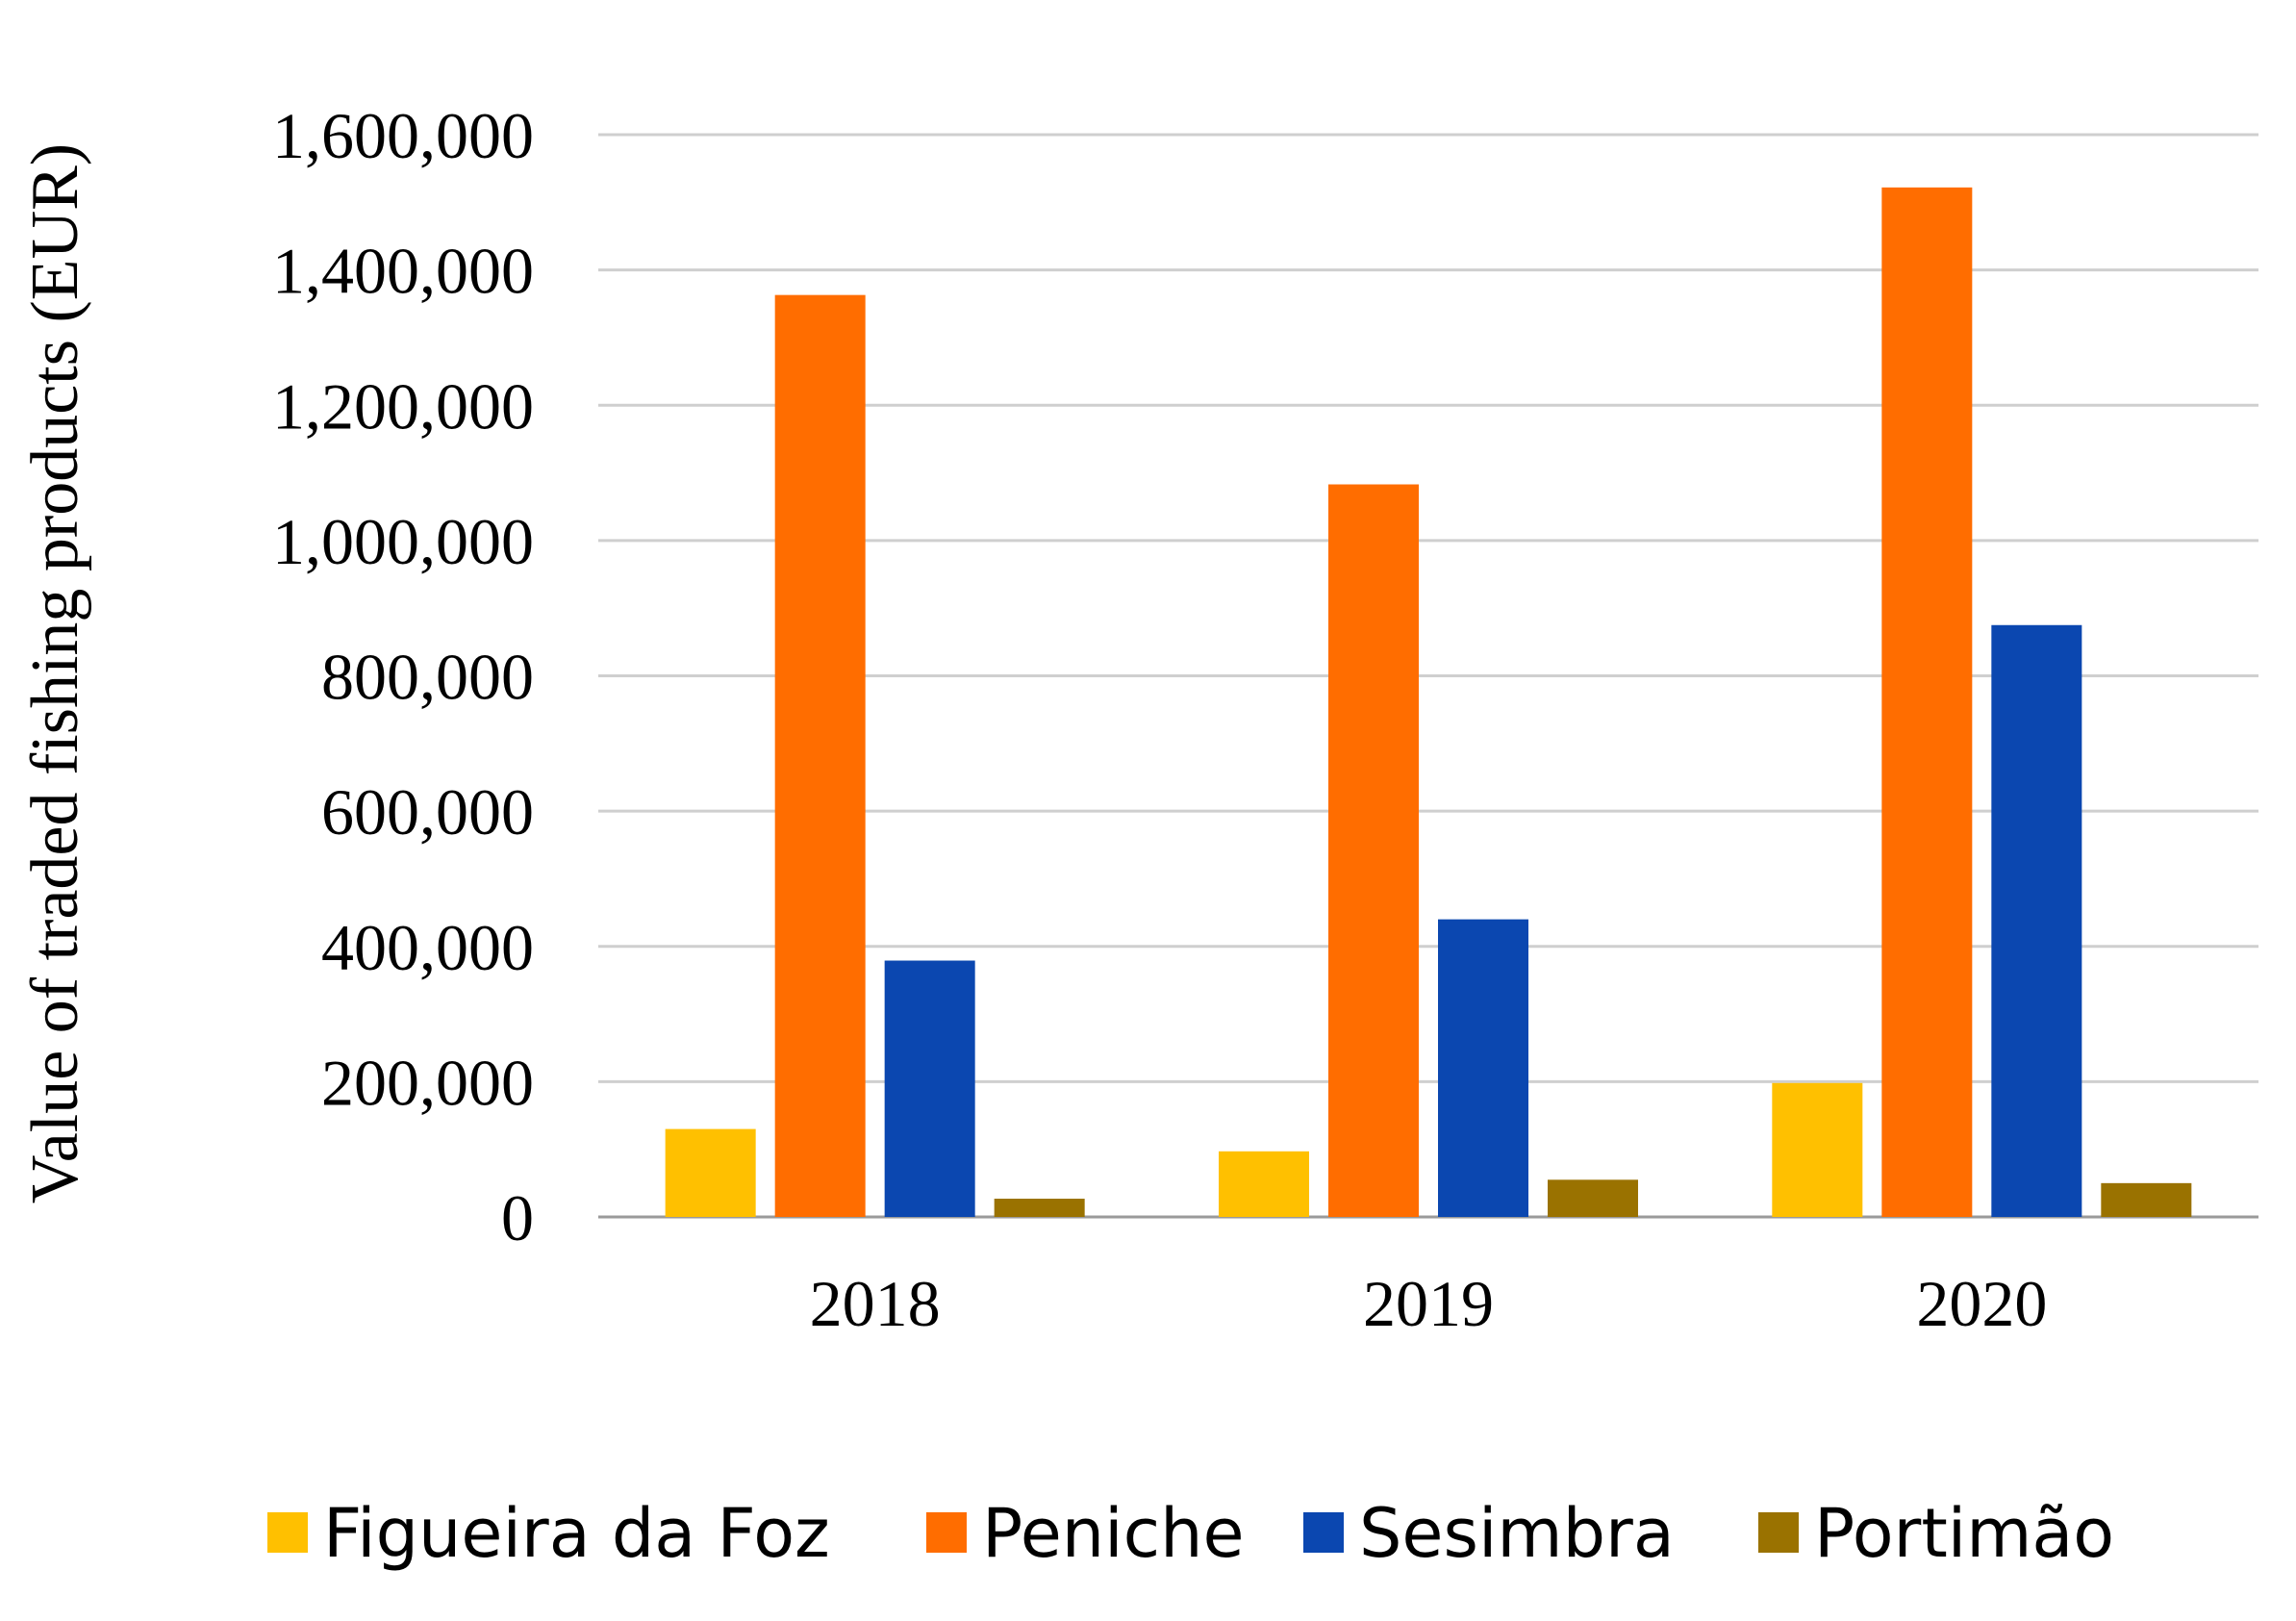 This screenshot has width=2296, height=1621. What do you see at coordinates (710, 1172) in the screenshot?
I see `bar-figueira-da-foz-2018` at bounding box center [710, 1172].